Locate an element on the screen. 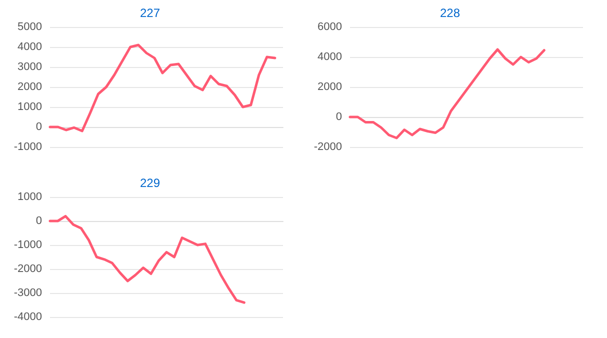 The image size is (607, 338). chart-title: 229 is located at coordinates (150, 183).